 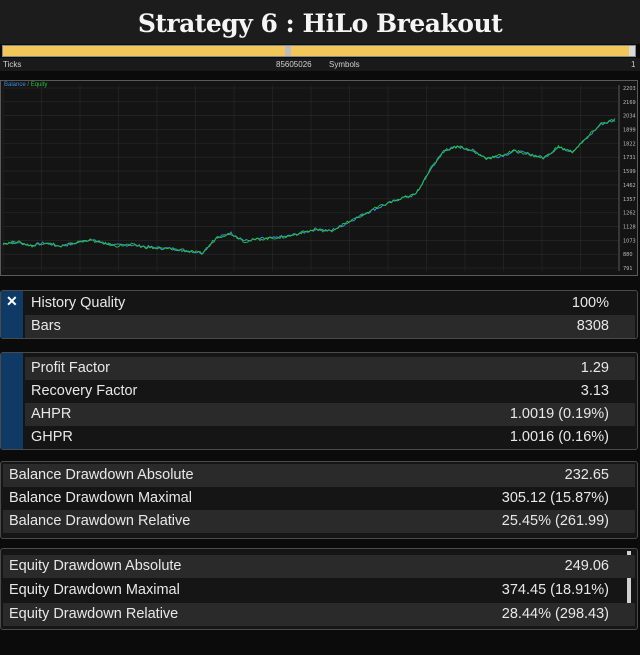 I want to click on stat-label: AHPR, so click(x=51, y=414).